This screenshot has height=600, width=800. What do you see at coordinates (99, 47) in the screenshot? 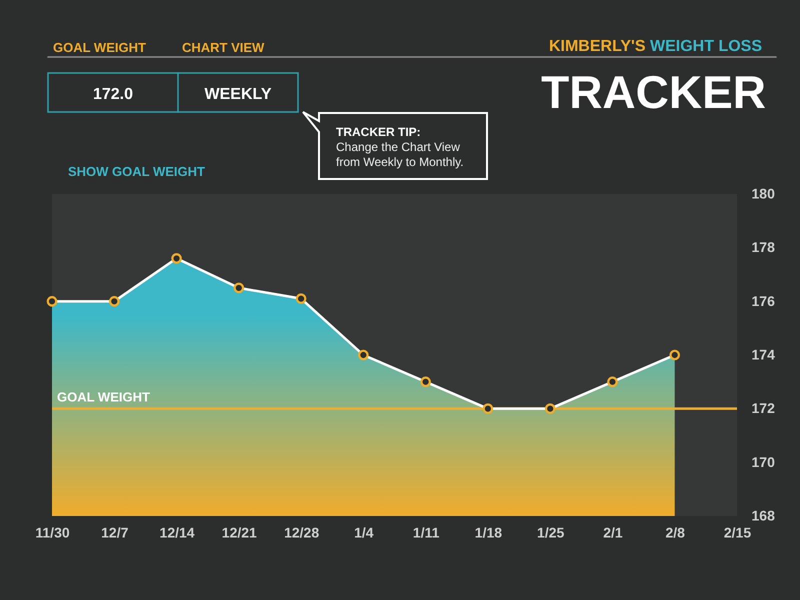
I see `text: GOAL WEIGHT` at bounding box center [99, 47].